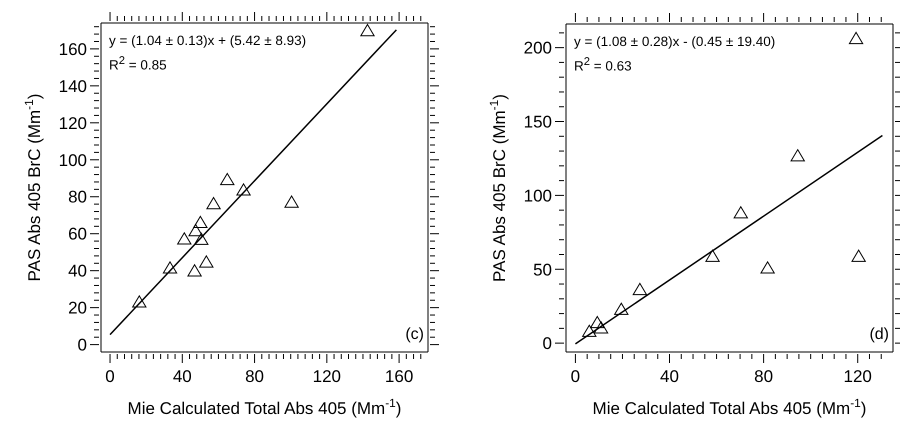 The image size is (900, 425). Describe the element at coordinates (138, 64) in the screenshot. I see `annotation: R$^{2}$ = 0.85` at that location.